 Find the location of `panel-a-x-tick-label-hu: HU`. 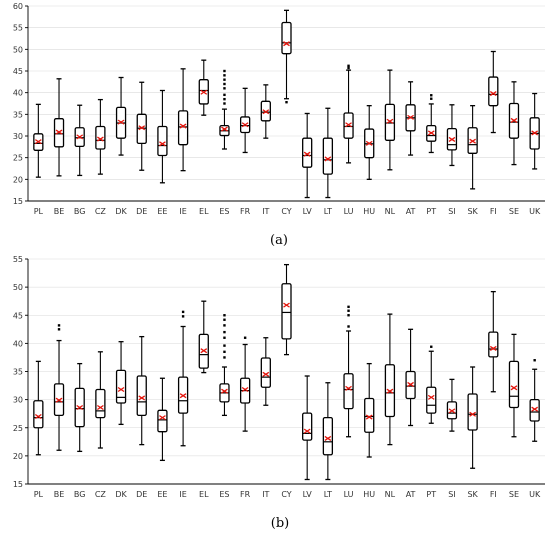

panel-a-x-tick-label-hu: HU is located at coordinates (369, 211).